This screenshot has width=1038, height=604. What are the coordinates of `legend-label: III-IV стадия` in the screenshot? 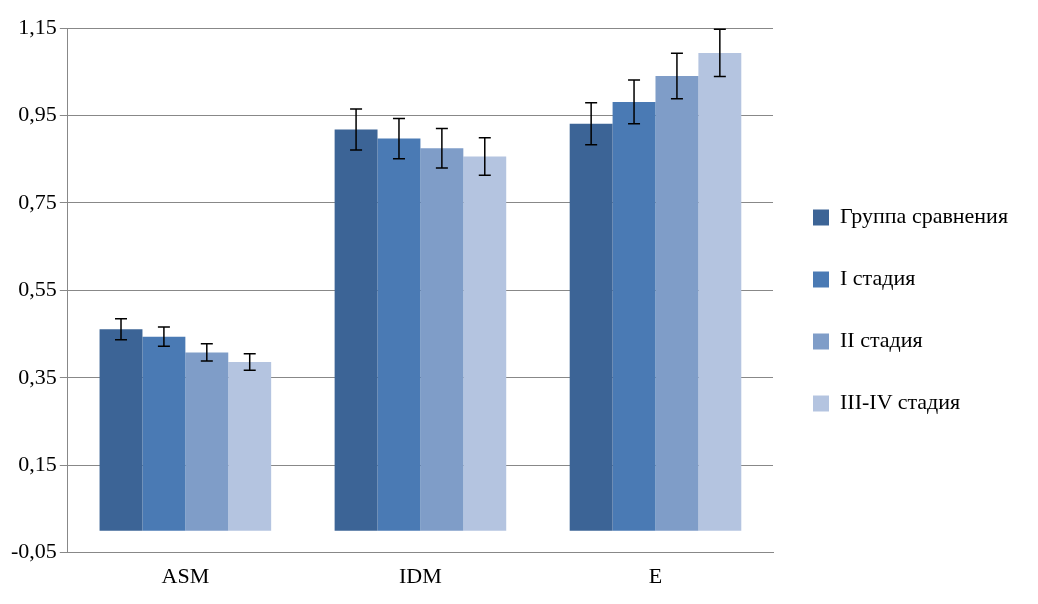 It's located at (900, 402).